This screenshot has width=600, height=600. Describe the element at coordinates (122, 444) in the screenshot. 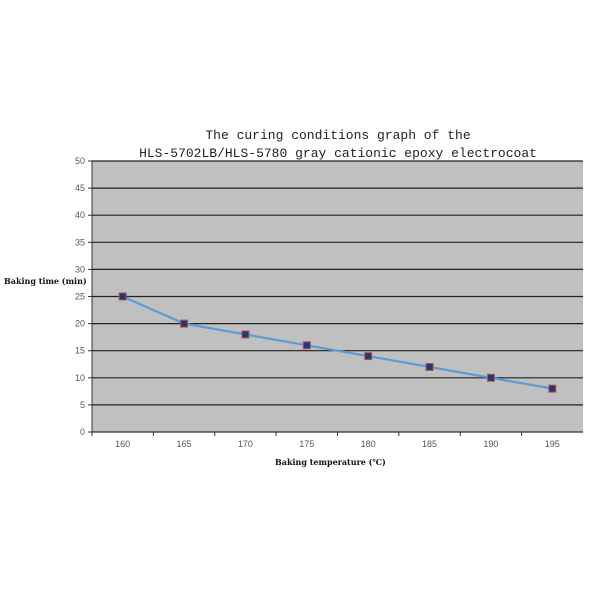

I see `x-tick-label: 160` at that location.